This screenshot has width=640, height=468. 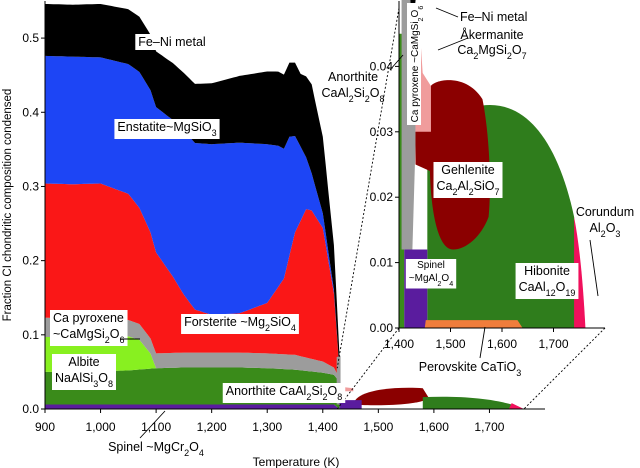 I want to click on y-tick-label: 0.0, so click(x=30, y=409).